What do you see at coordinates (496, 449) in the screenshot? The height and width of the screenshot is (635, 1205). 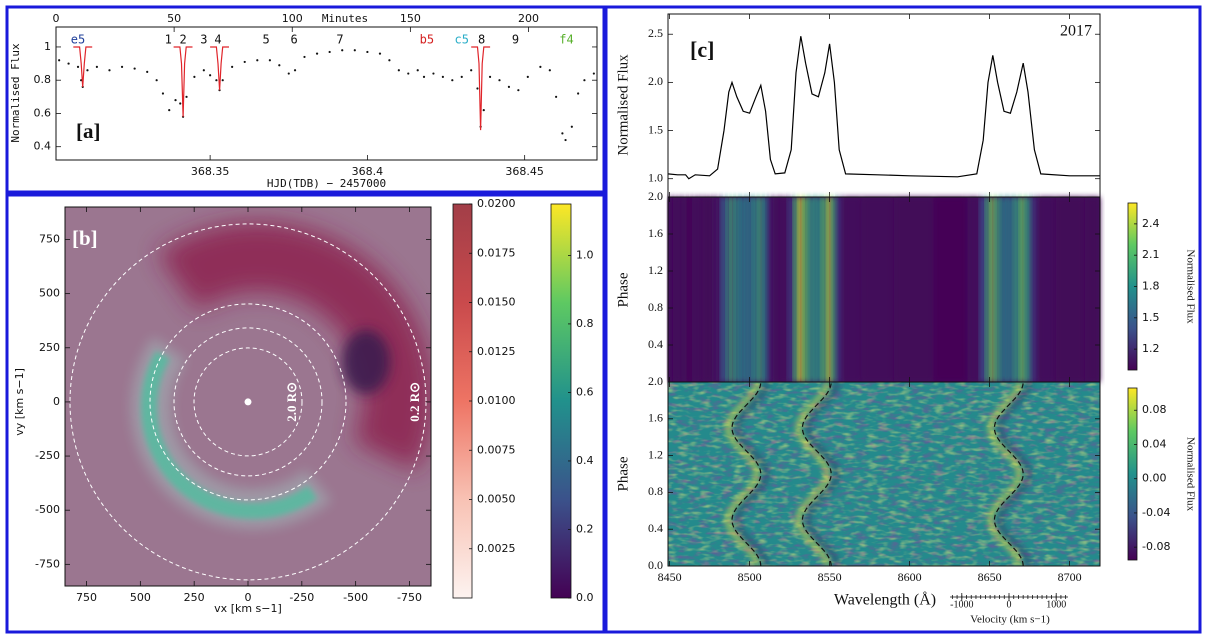 I see `colorbar-tick-label: 0.0075` at bounding box center [496, 449].